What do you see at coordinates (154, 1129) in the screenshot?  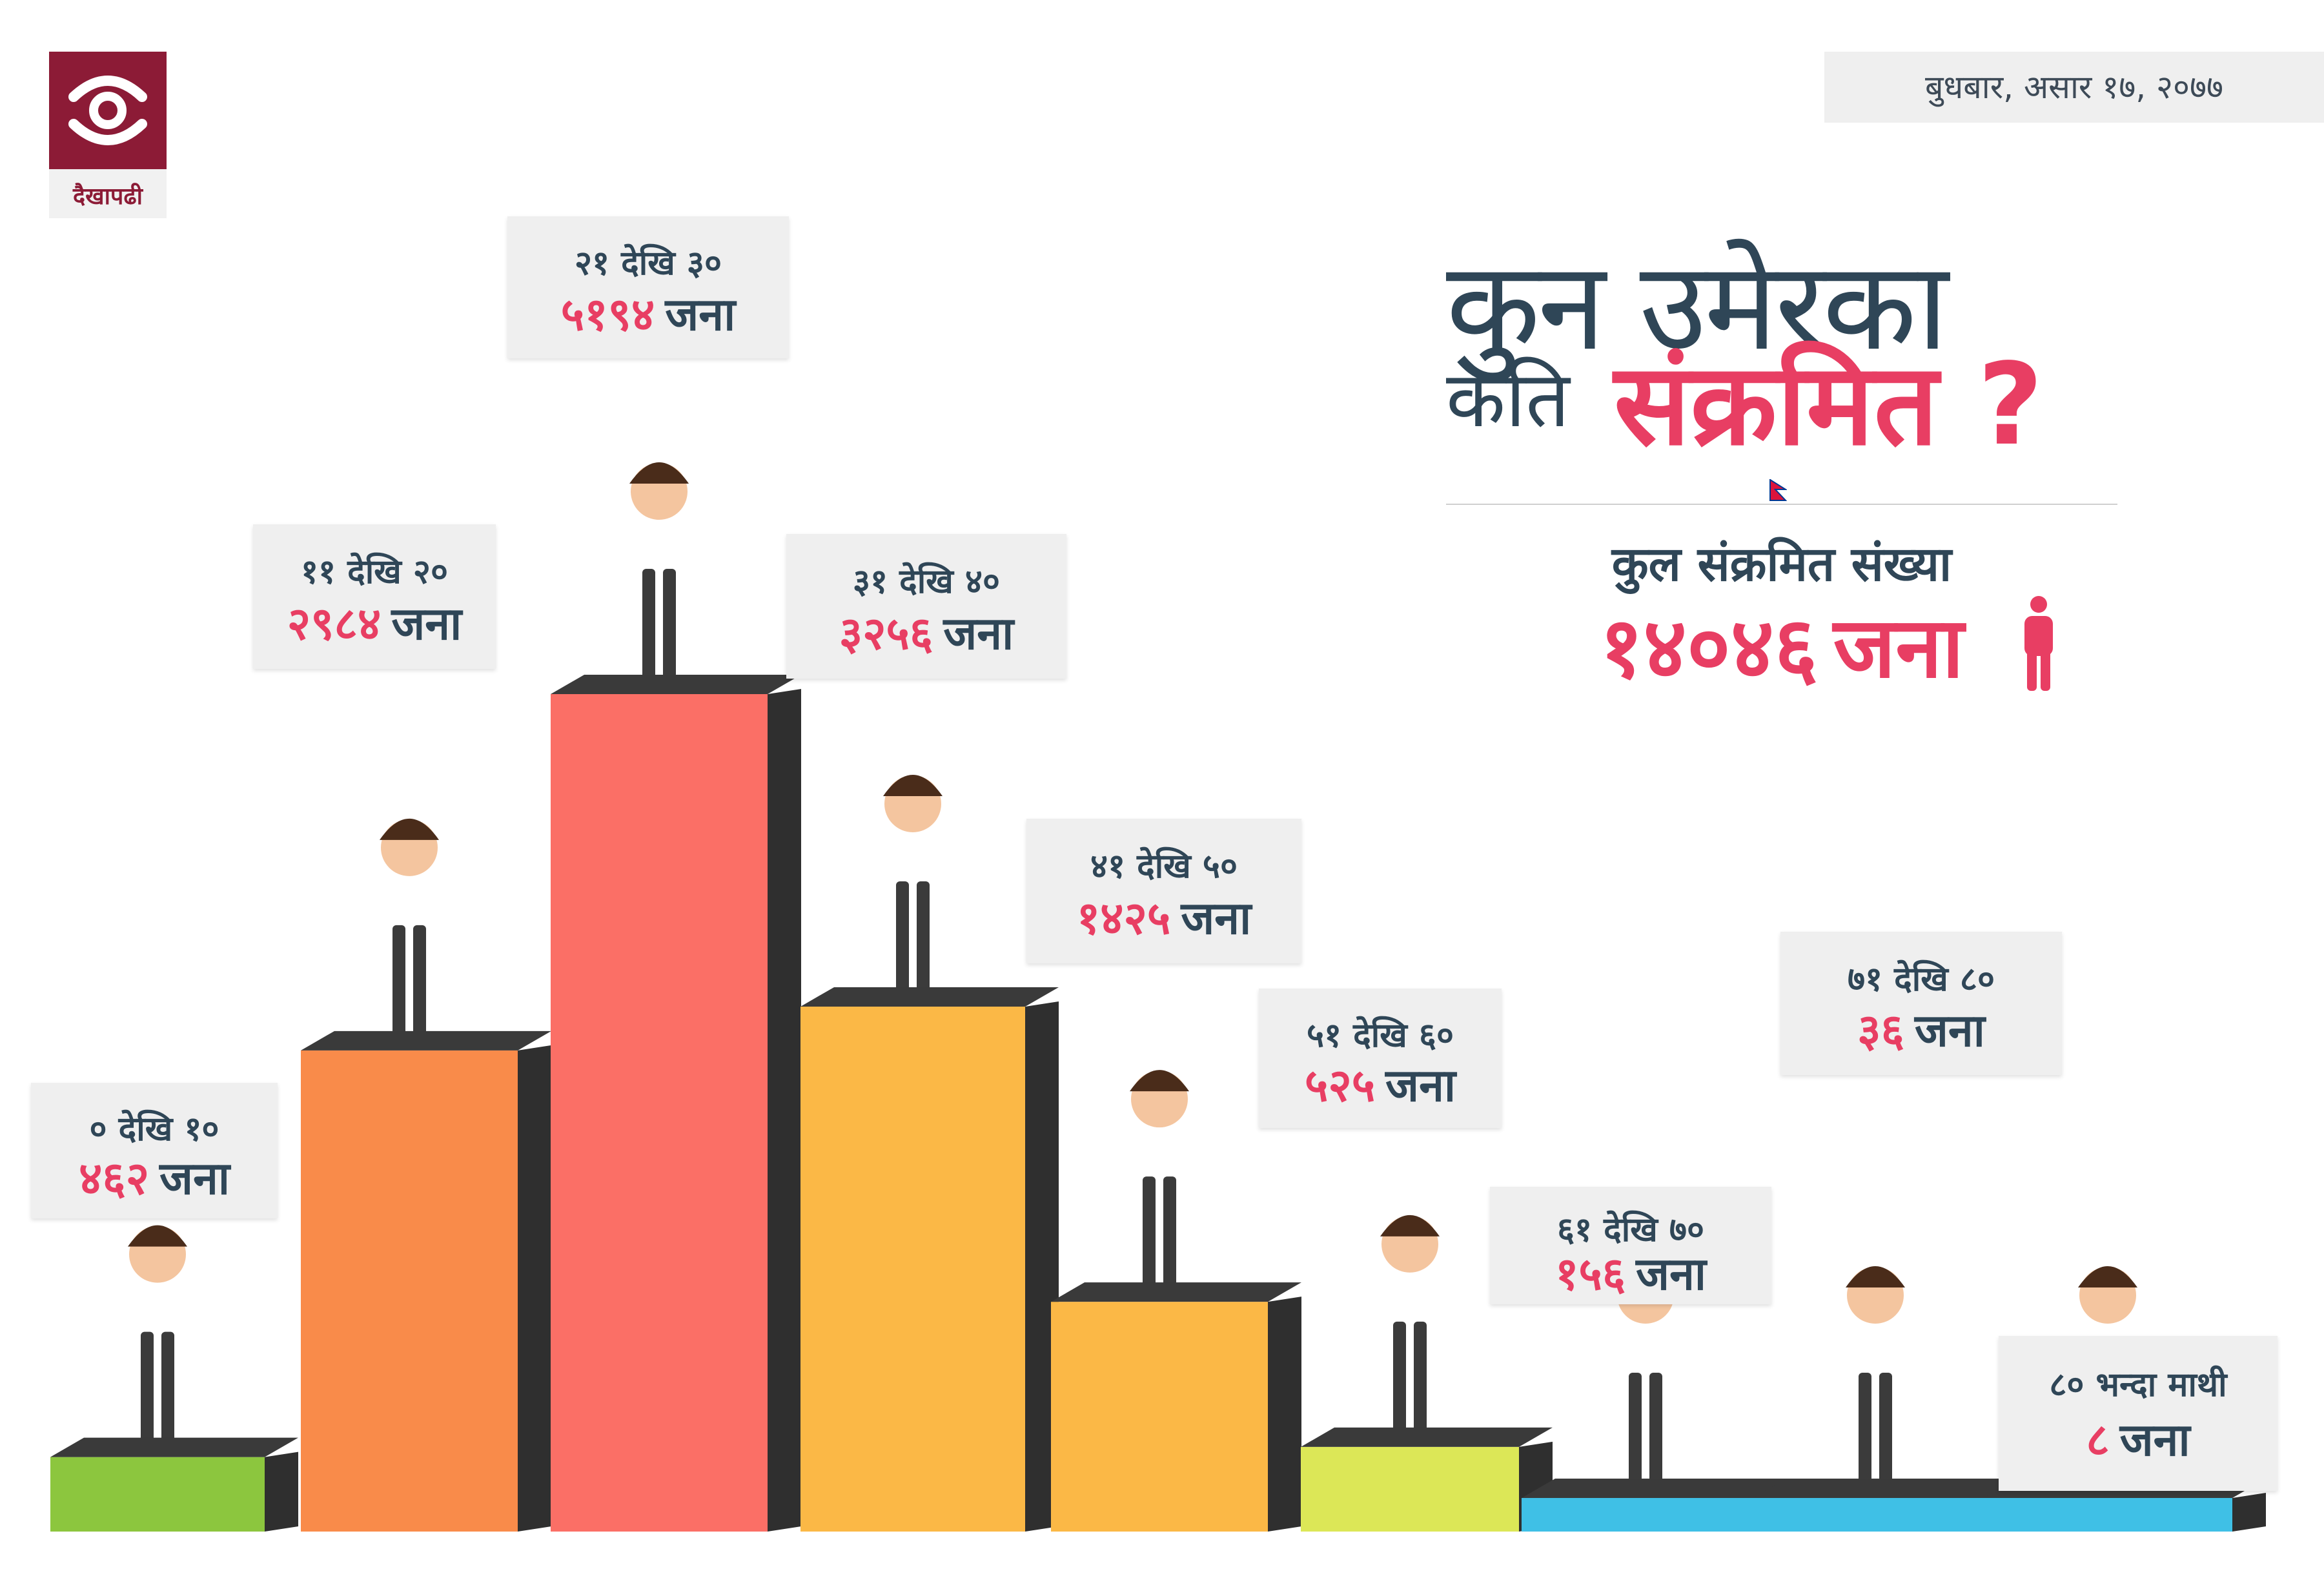 I see `category-label: ० देखि १०` at bounding box center [154, 1129].